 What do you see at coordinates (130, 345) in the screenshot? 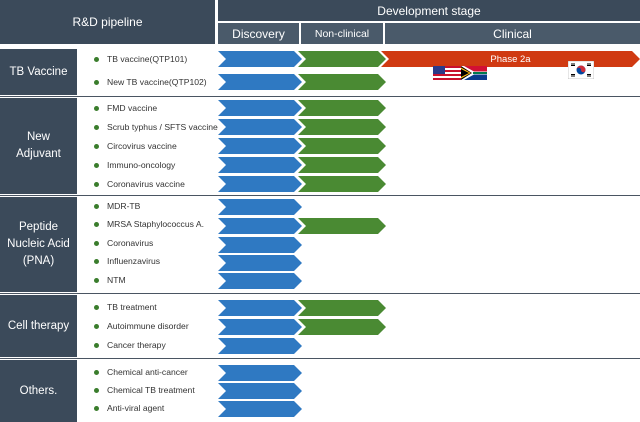
I see `list-item: Cancer therapy` at bounding box center [130, 345].